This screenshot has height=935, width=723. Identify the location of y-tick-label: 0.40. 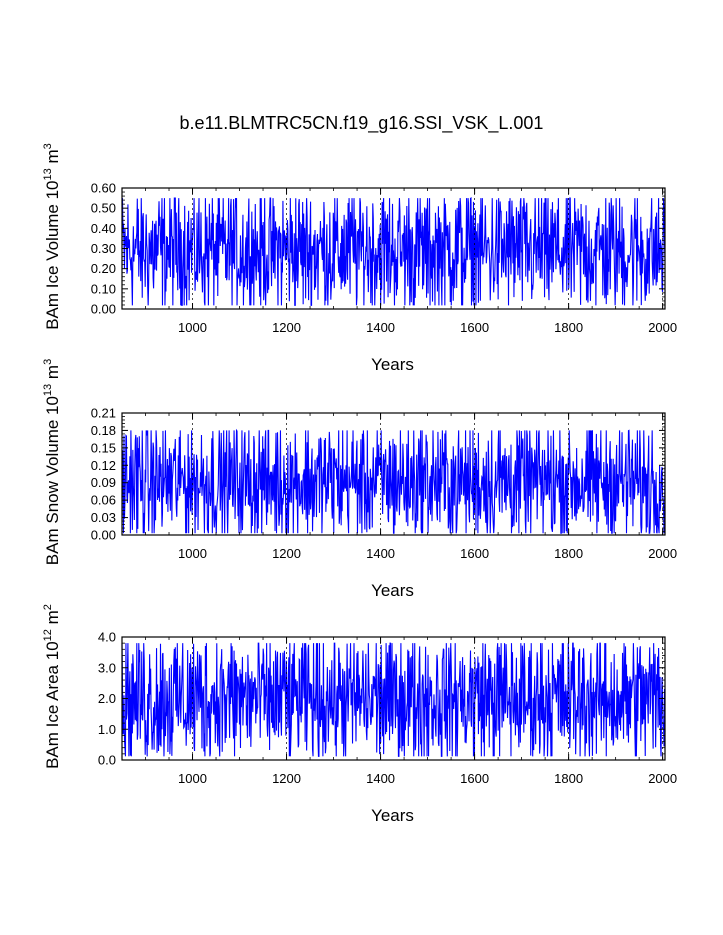
(103, 228).